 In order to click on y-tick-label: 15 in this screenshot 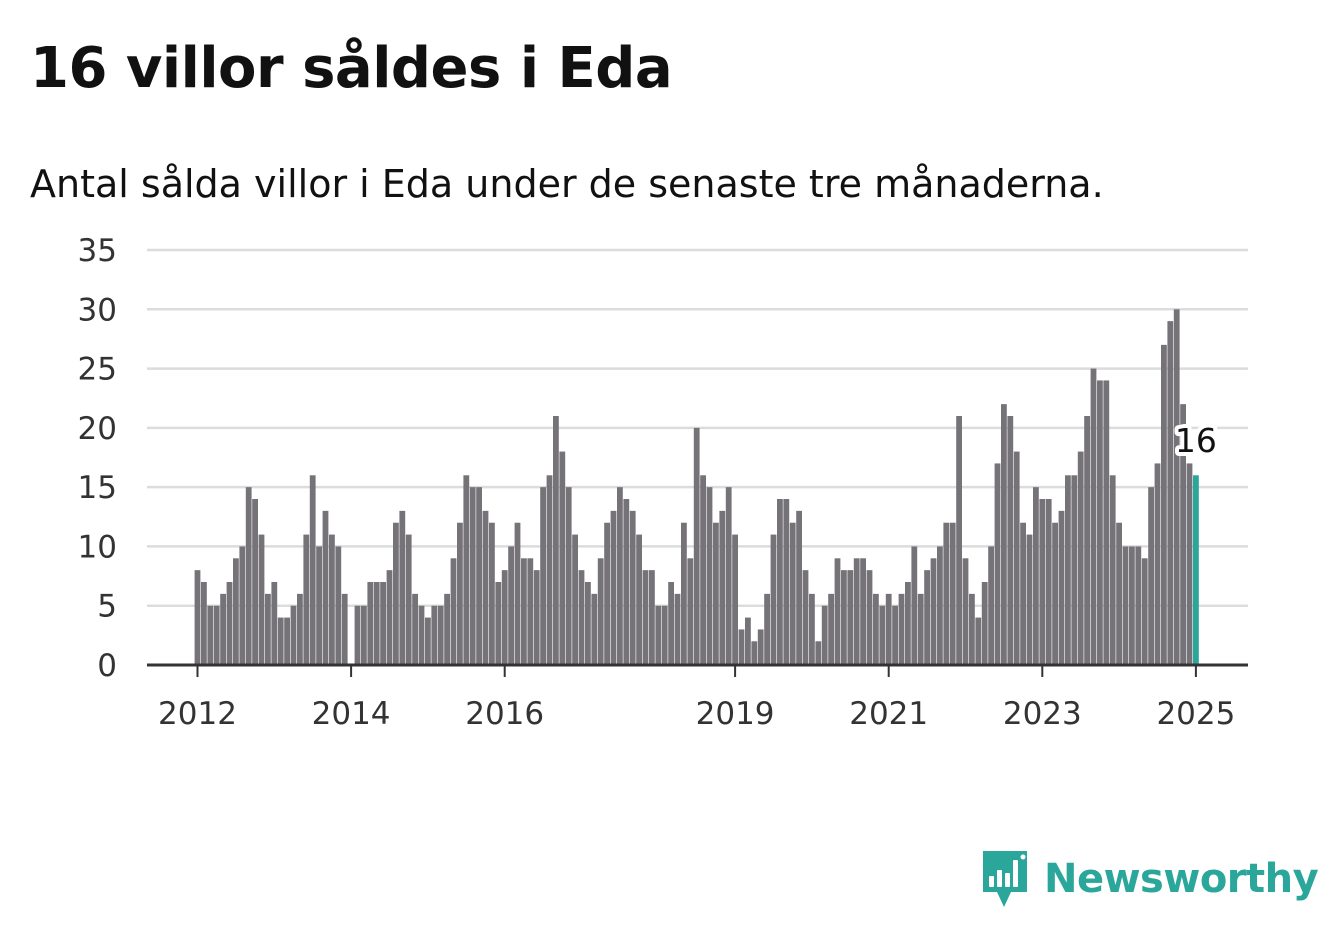, I will do `click(97, 488)`.